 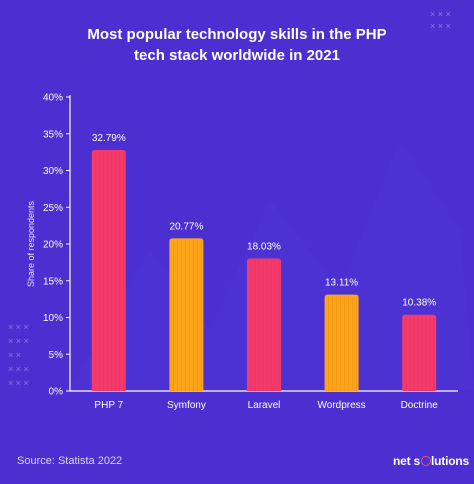 I want to click on data-label: 10.38%, so click(x=419, y=303).